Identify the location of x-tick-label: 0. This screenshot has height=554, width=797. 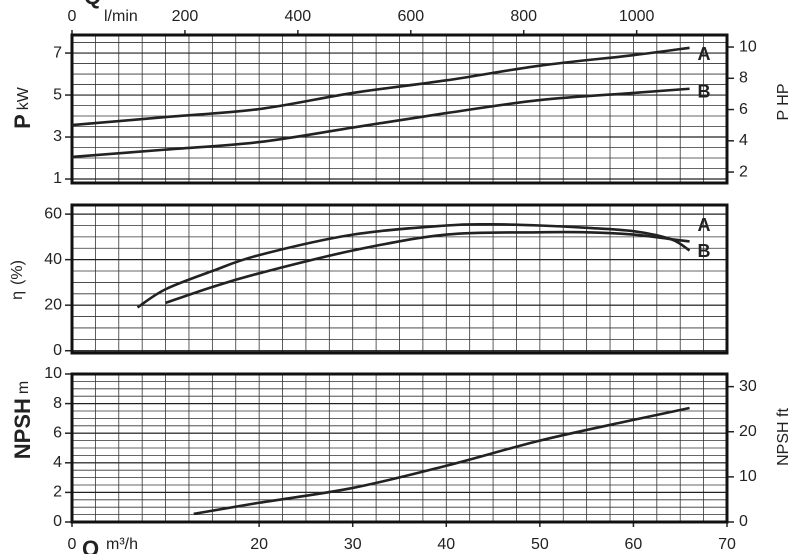
(72, 544).